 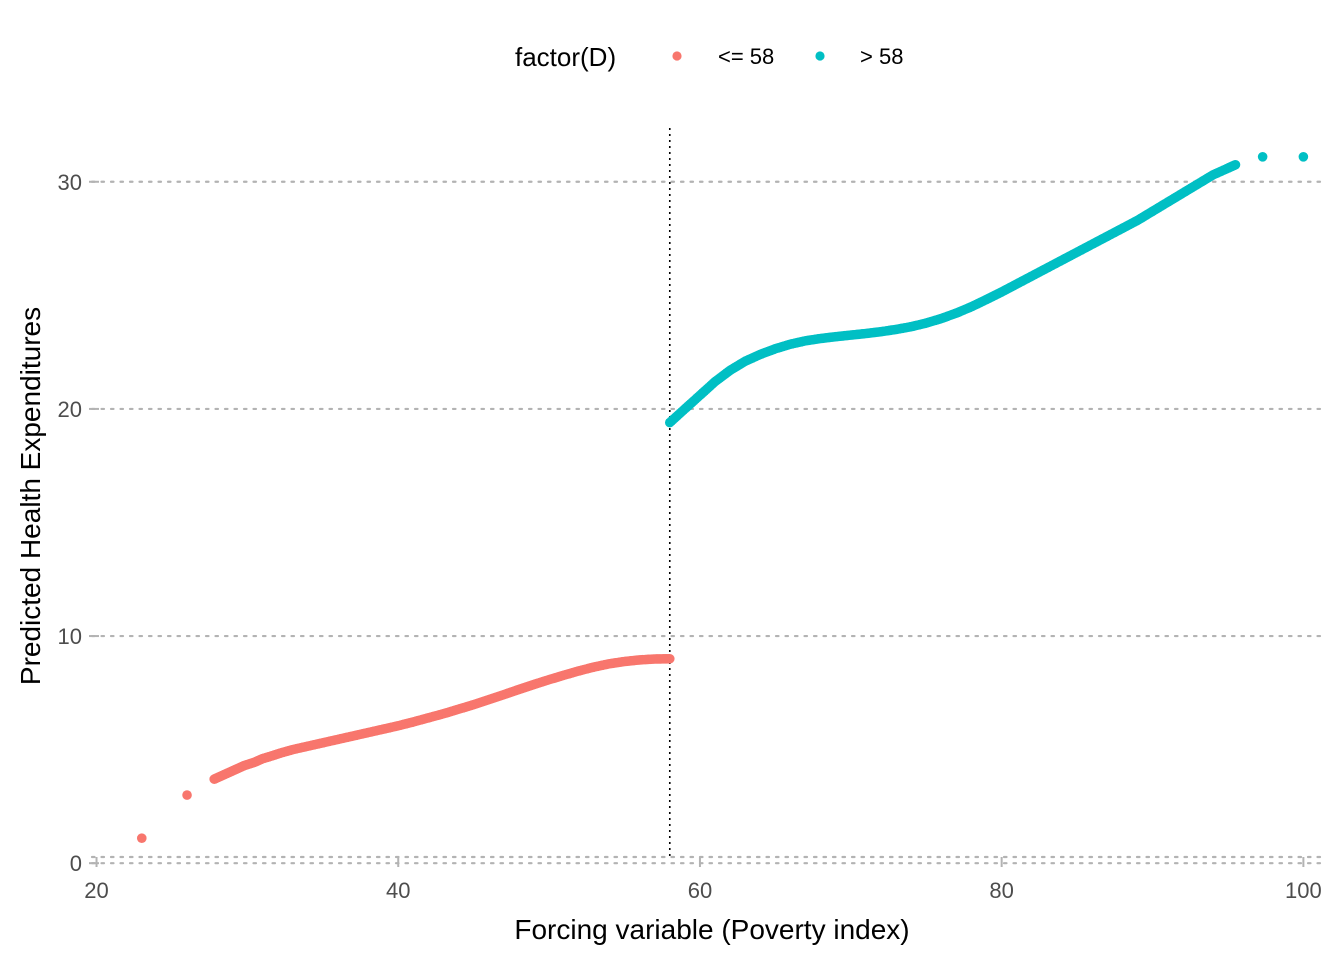 What do you see at coordinates (881, 56) in the screenshot?
I see `legend-label-series-1: > 58` at bounding box center [881, 56].